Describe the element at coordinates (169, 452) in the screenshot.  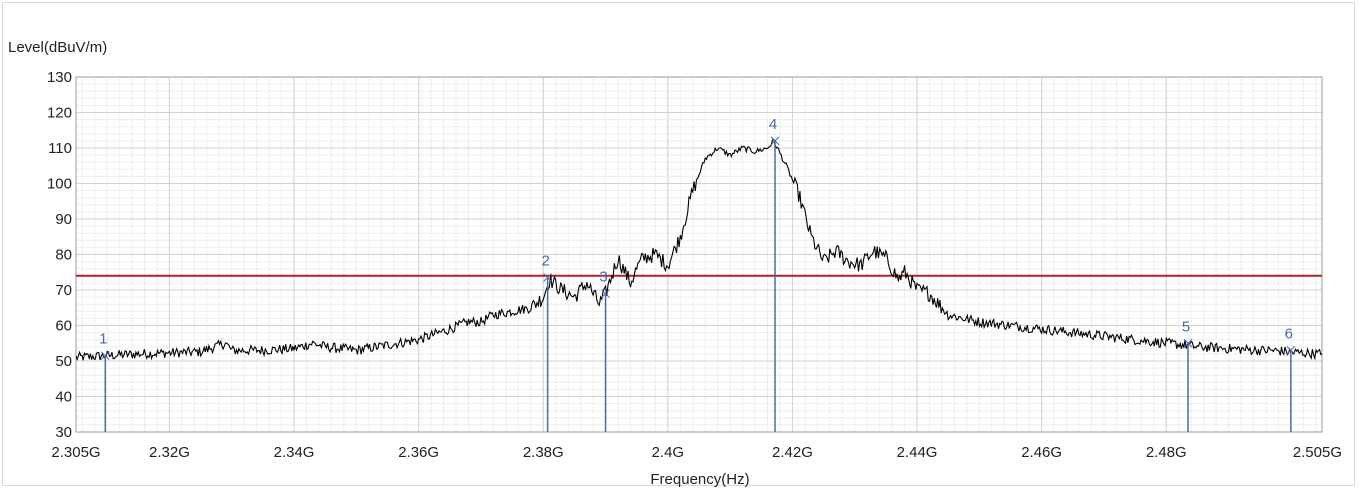
I see `x-tick-label: 2.32G` at that location.